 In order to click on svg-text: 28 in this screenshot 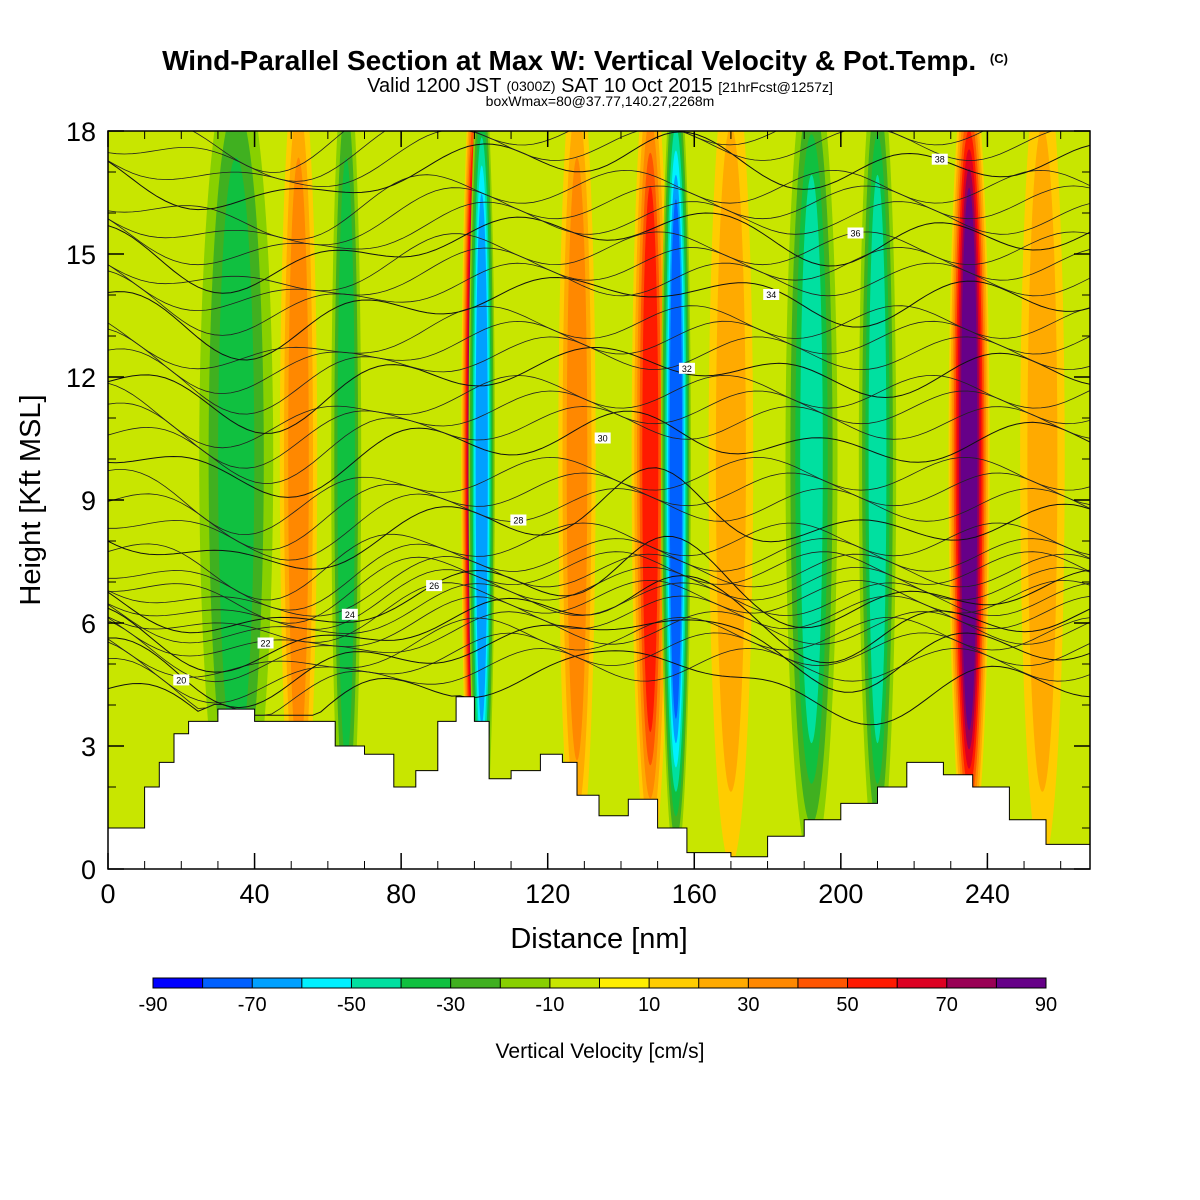, I will do `click(518, 521)`.